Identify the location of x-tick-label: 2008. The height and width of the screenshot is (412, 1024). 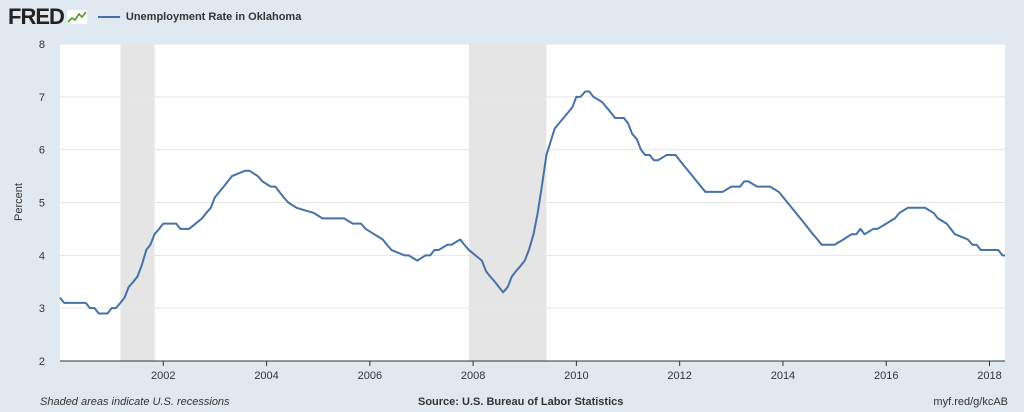
(473, 376).